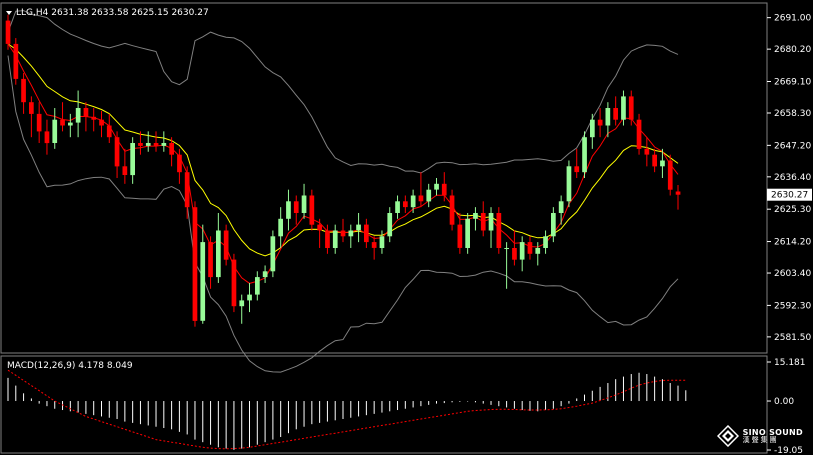 The width and height of the screenshot is (813, 455). Describe the element at coordinates (792, 83) in the screenshot. I see `price-tick-label: 2669.10` at that location.